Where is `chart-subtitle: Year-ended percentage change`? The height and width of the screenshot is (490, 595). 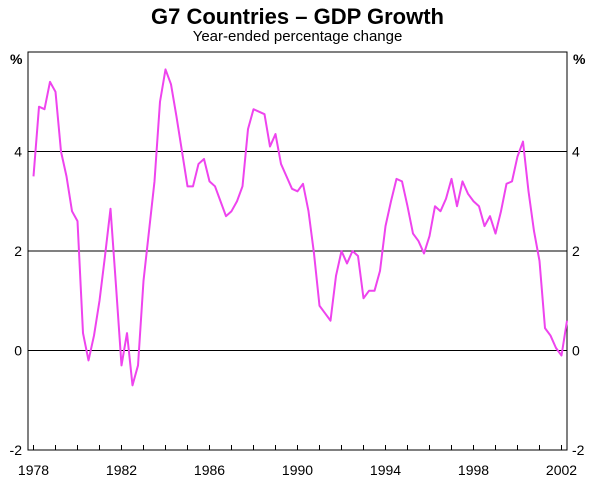
chart-subtitle: Year-ended percentage change is located at coordinates (297, 36).